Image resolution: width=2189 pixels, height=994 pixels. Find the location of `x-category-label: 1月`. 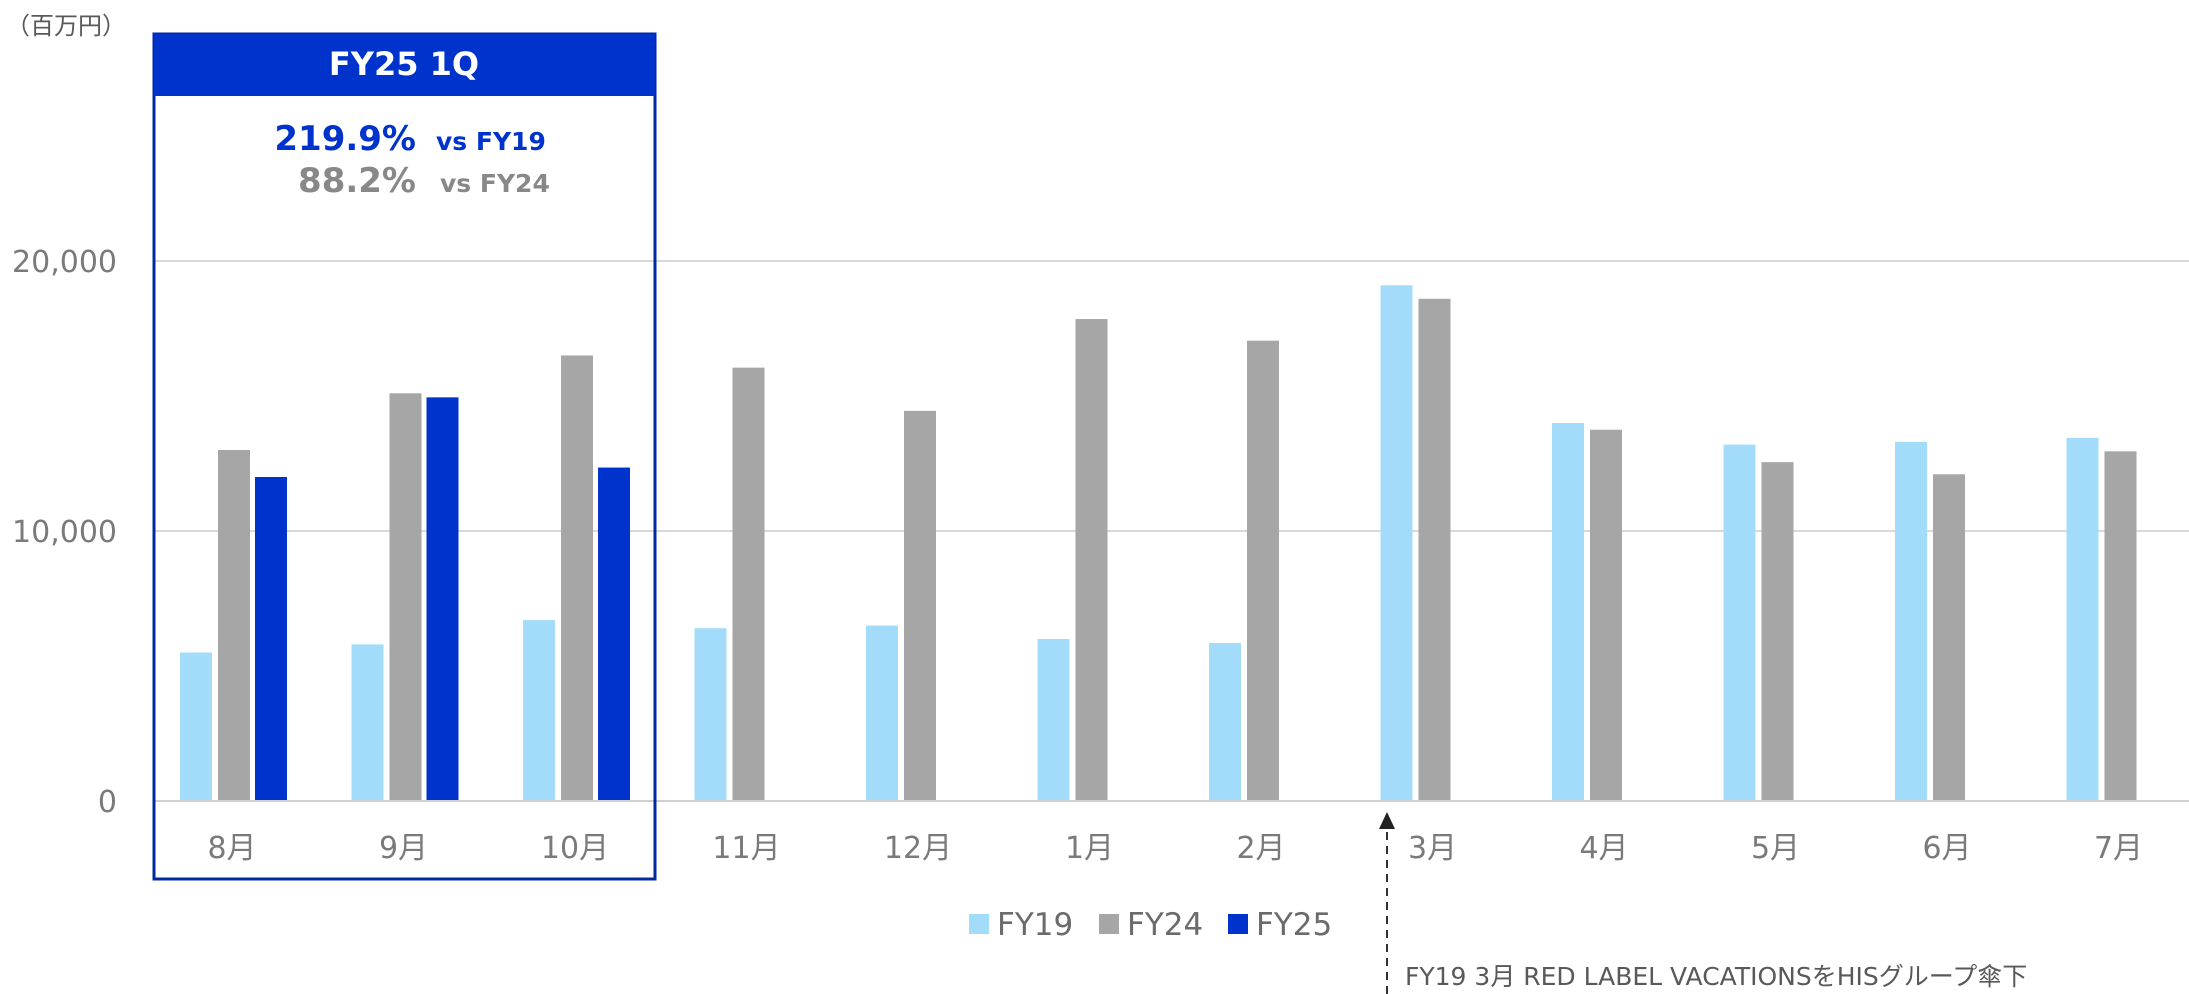

x-category-label: 1月 is located at coordinates (1089, 848).